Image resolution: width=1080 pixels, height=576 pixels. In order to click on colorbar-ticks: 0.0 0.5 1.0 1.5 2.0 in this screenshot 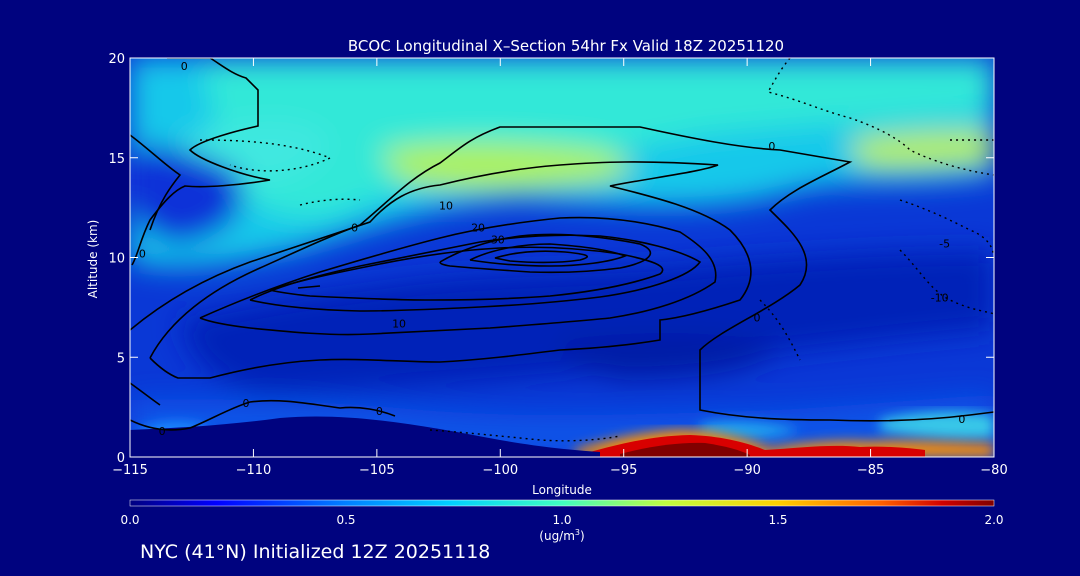, I will do `click(561, 520)`.